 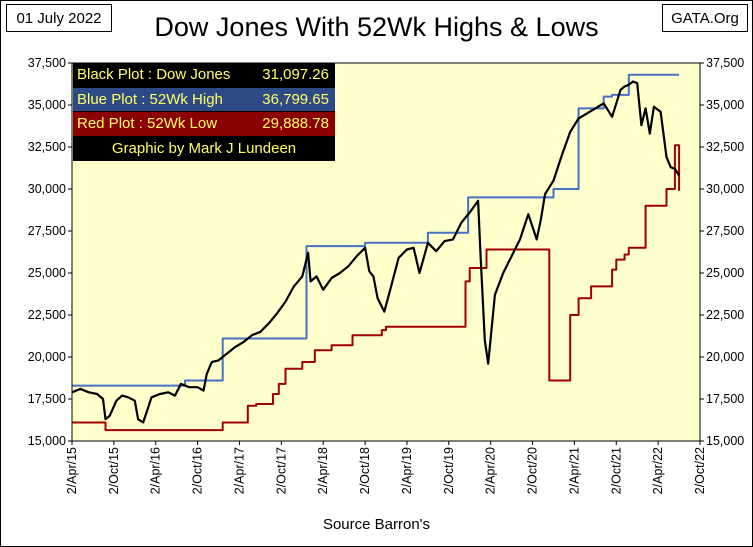 I want to click on x-tick-label: 2/Oct/18, so click(x=365, y=470).